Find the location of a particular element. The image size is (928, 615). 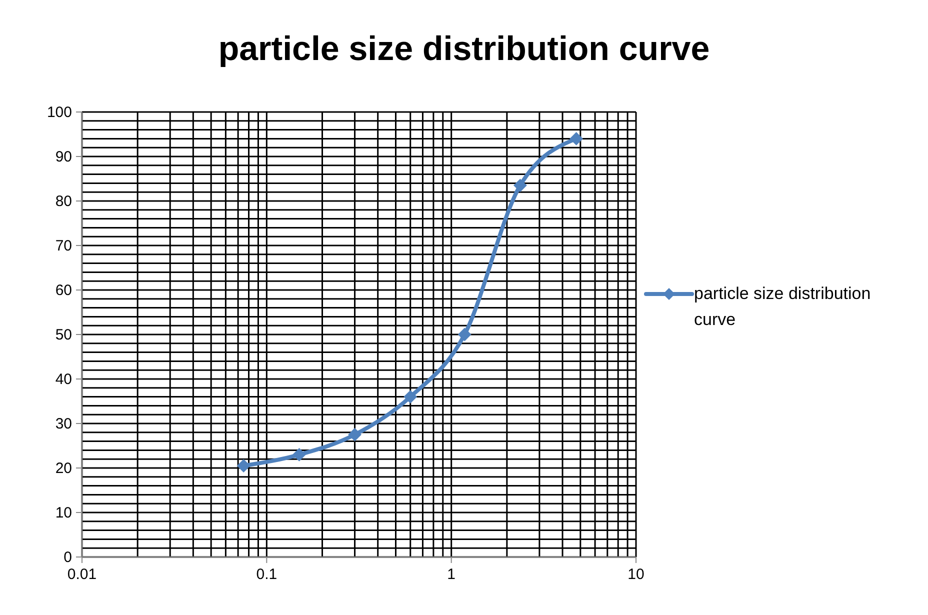

x-tick-label: 0.1 is located at coordinates (267, 574).